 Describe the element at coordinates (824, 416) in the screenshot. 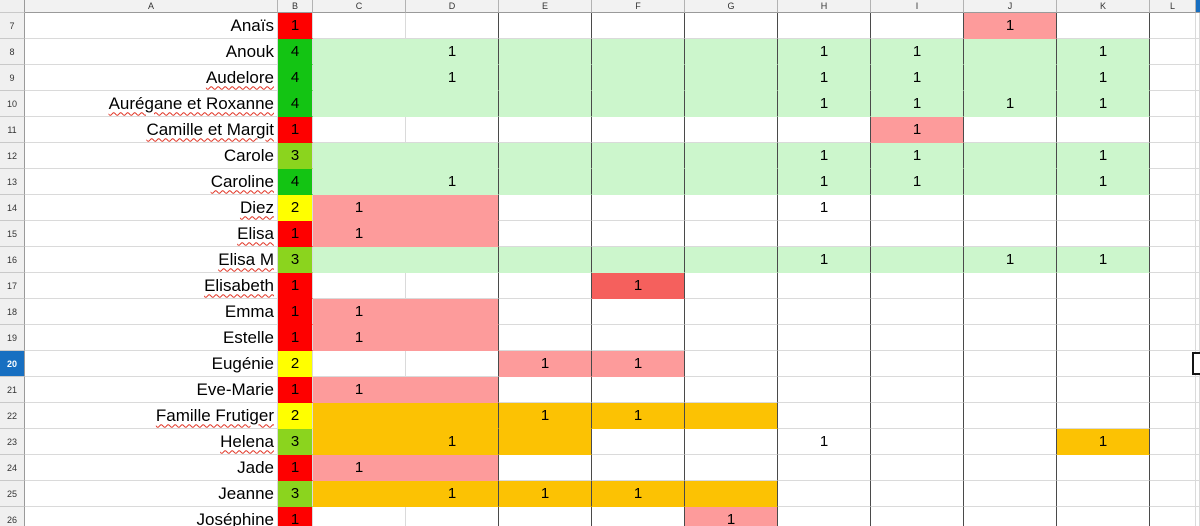

I see `cell-H22` at that location.